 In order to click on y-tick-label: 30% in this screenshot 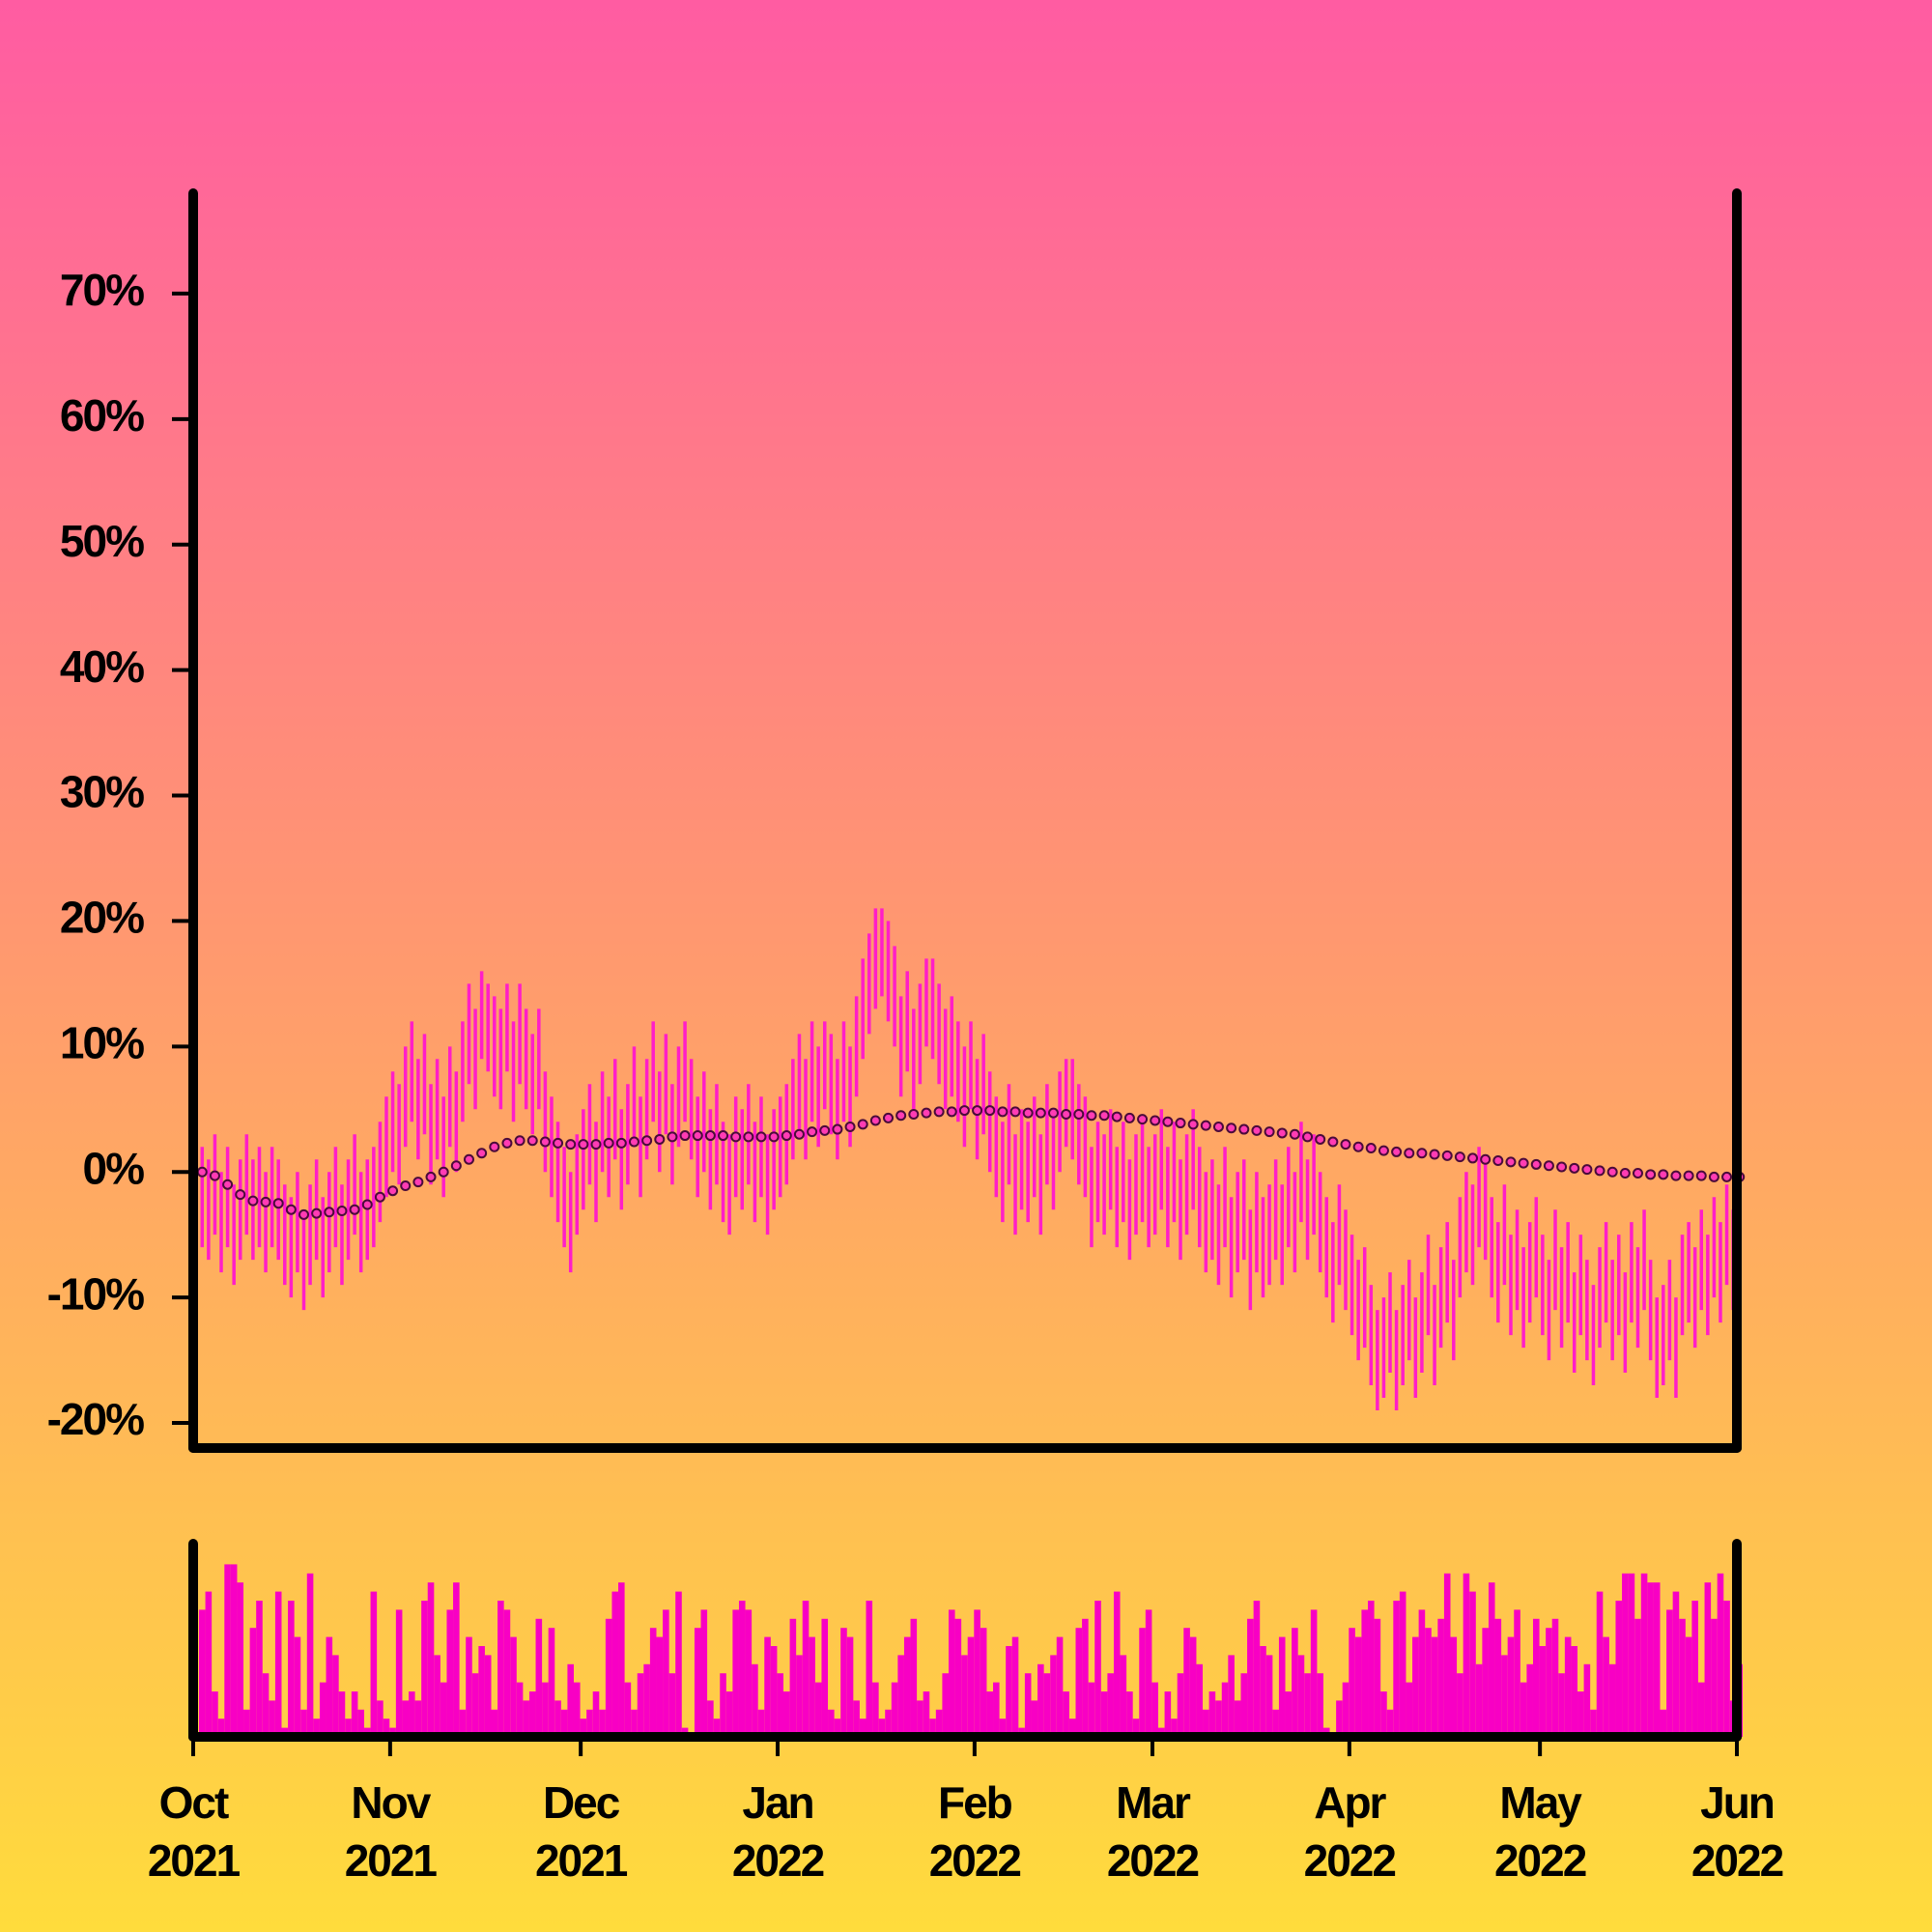, I will do `click(102, 792)`.